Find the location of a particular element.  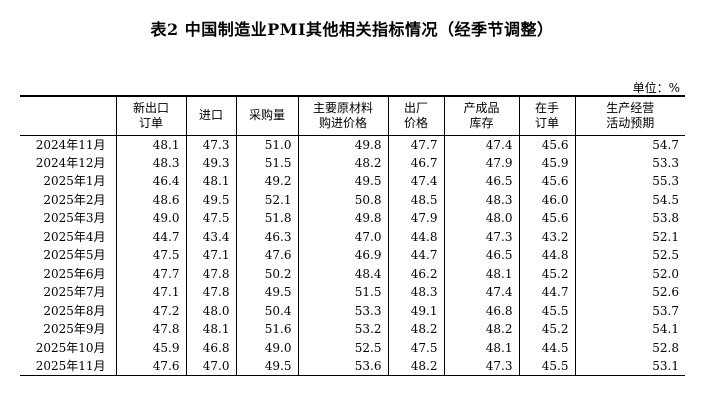

table-cell: 47.6 is located at coordinates (150, 366).